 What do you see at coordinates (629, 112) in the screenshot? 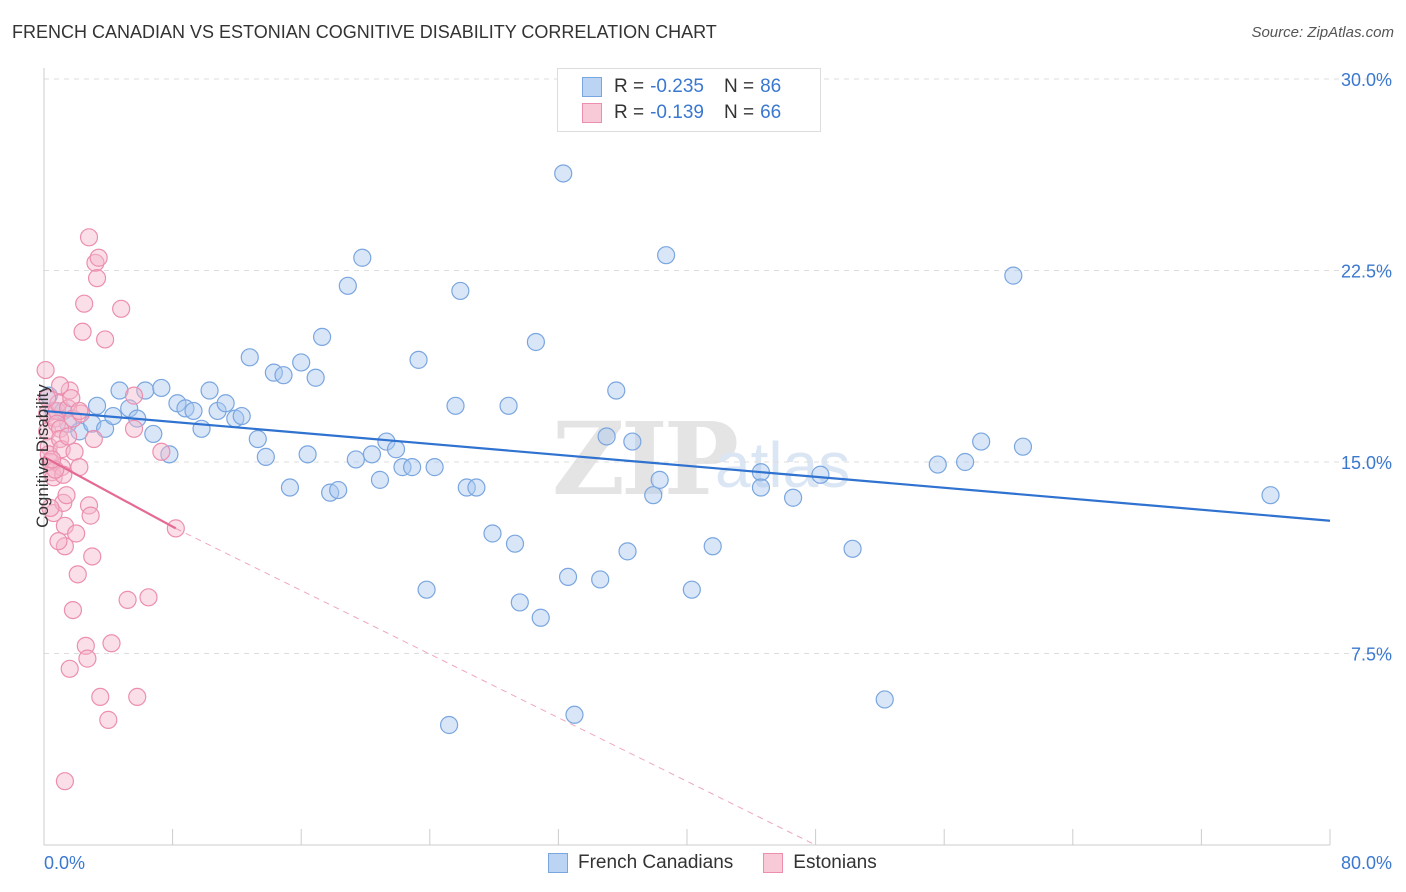
I see `legend-r-label: R =` at bounding box center [629, 112].